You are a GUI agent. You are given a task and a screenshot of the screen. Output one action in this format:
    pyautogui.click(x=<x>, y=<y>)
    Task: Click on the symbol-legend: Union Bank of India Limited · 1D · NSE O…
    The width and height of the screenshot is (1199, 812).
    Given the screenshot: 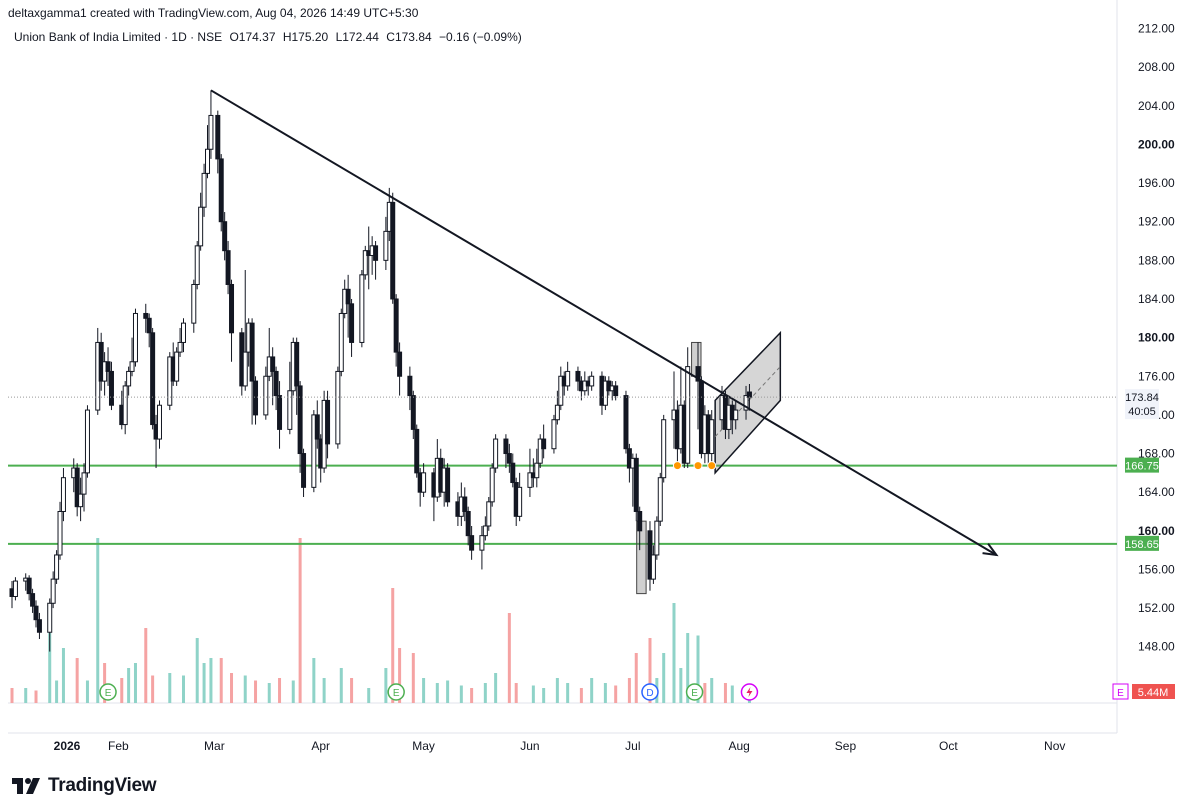 What is the action you would take?
    pyautogui.click(x=270, y=37)
    